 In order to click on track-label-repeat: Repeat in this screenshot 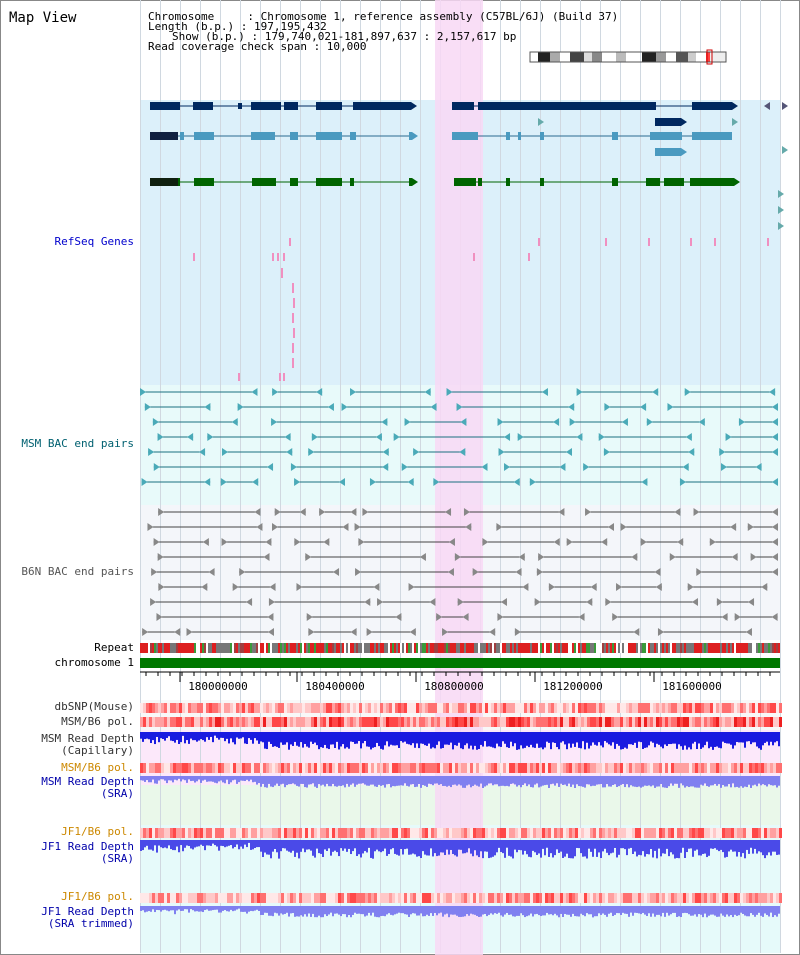, I will do `click(114, 647)`.